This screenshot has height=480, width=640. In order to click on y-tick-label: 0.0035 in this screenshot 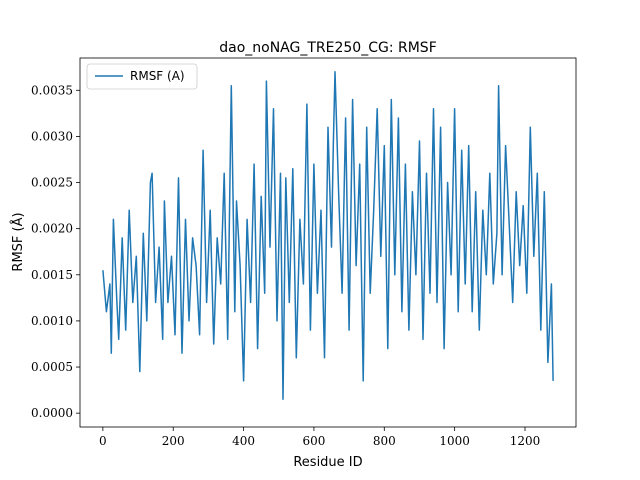, I will do `click(52, 90)`.